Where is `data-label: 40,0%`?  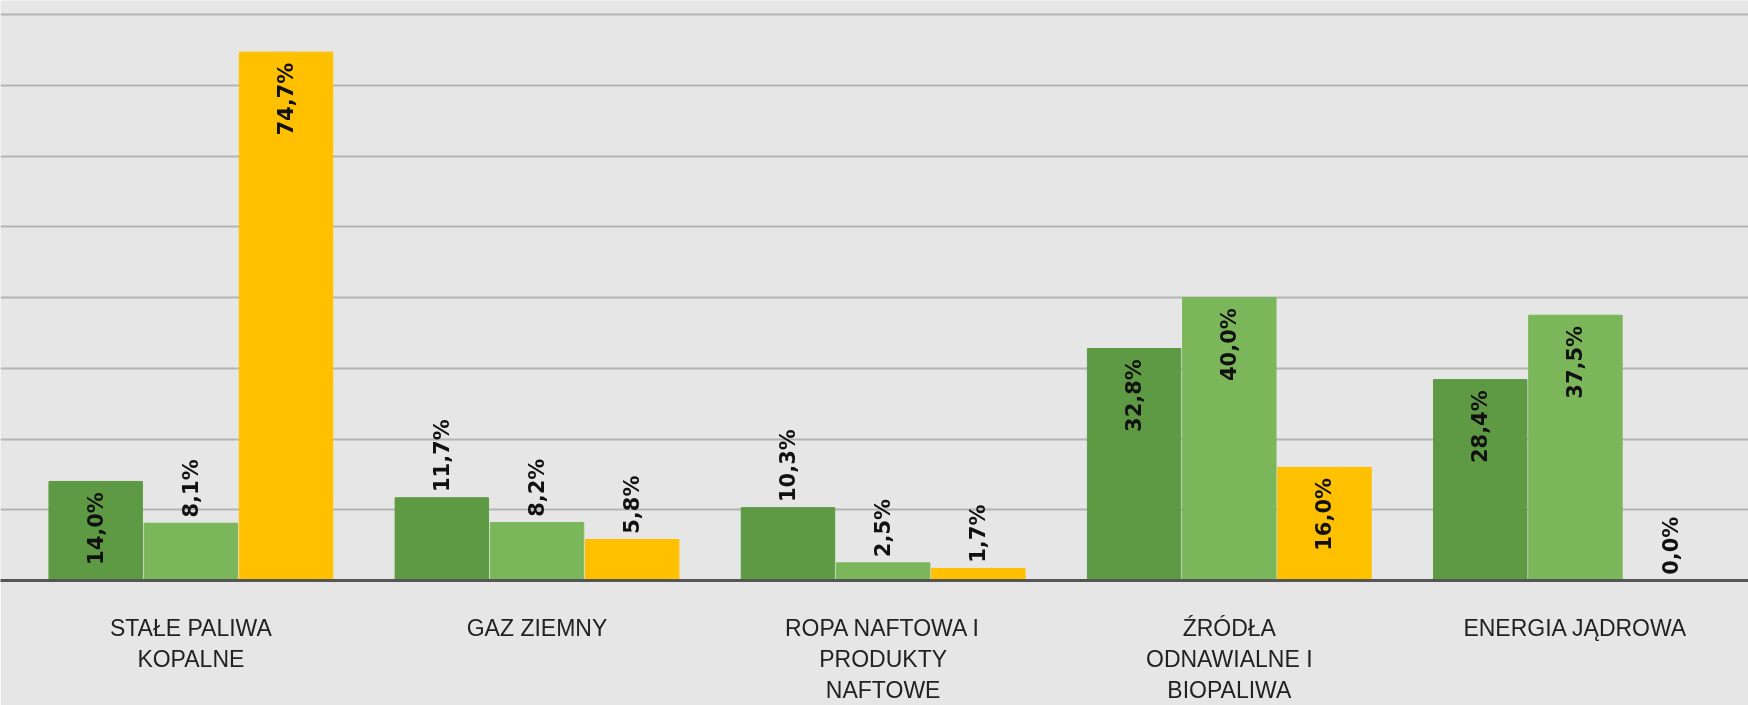 data-label: 40,0% is located at coordinates (1229, 345).